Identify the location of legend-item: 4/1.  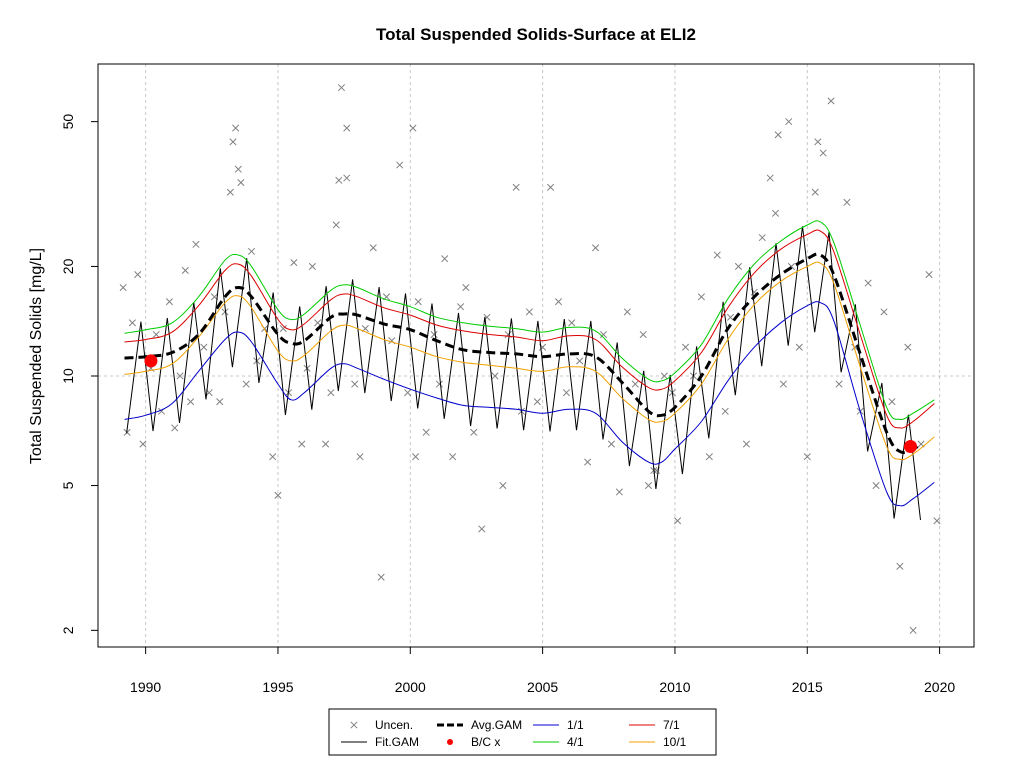
(558, 742).